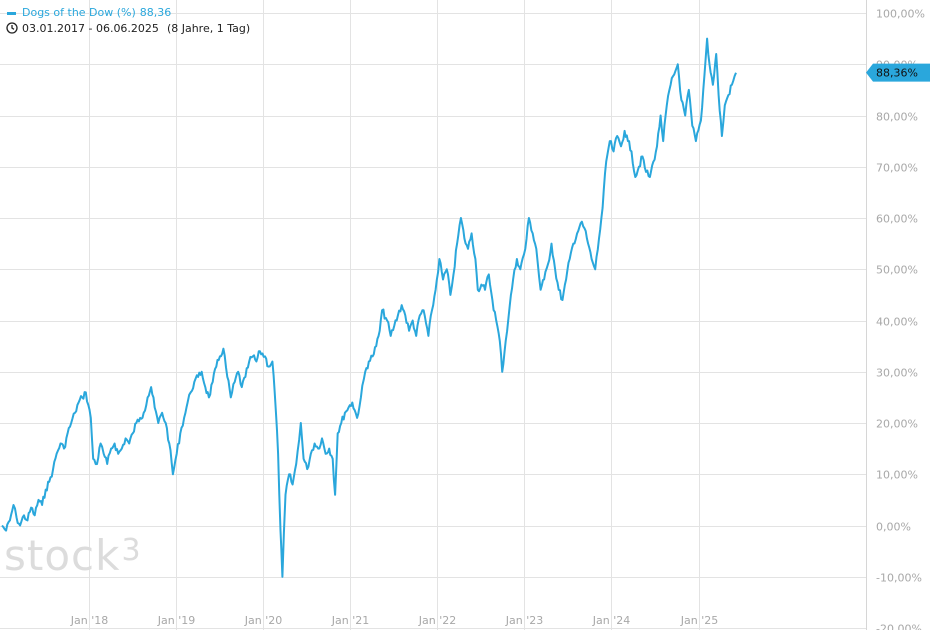 The width and height of the screenshot is (930, 630). What do you see at coordinates (12, 28) in the screenshot?
I see `clock-icon` at bounding box center [12, 28].